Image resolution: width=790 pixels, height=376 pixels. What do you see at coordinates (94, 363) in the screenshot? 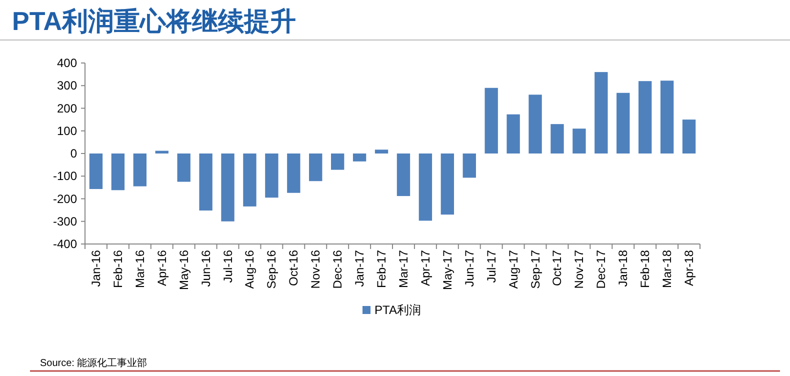
I see `source-note: Source: 能源化工事业部` at bounding box center [94, 363].